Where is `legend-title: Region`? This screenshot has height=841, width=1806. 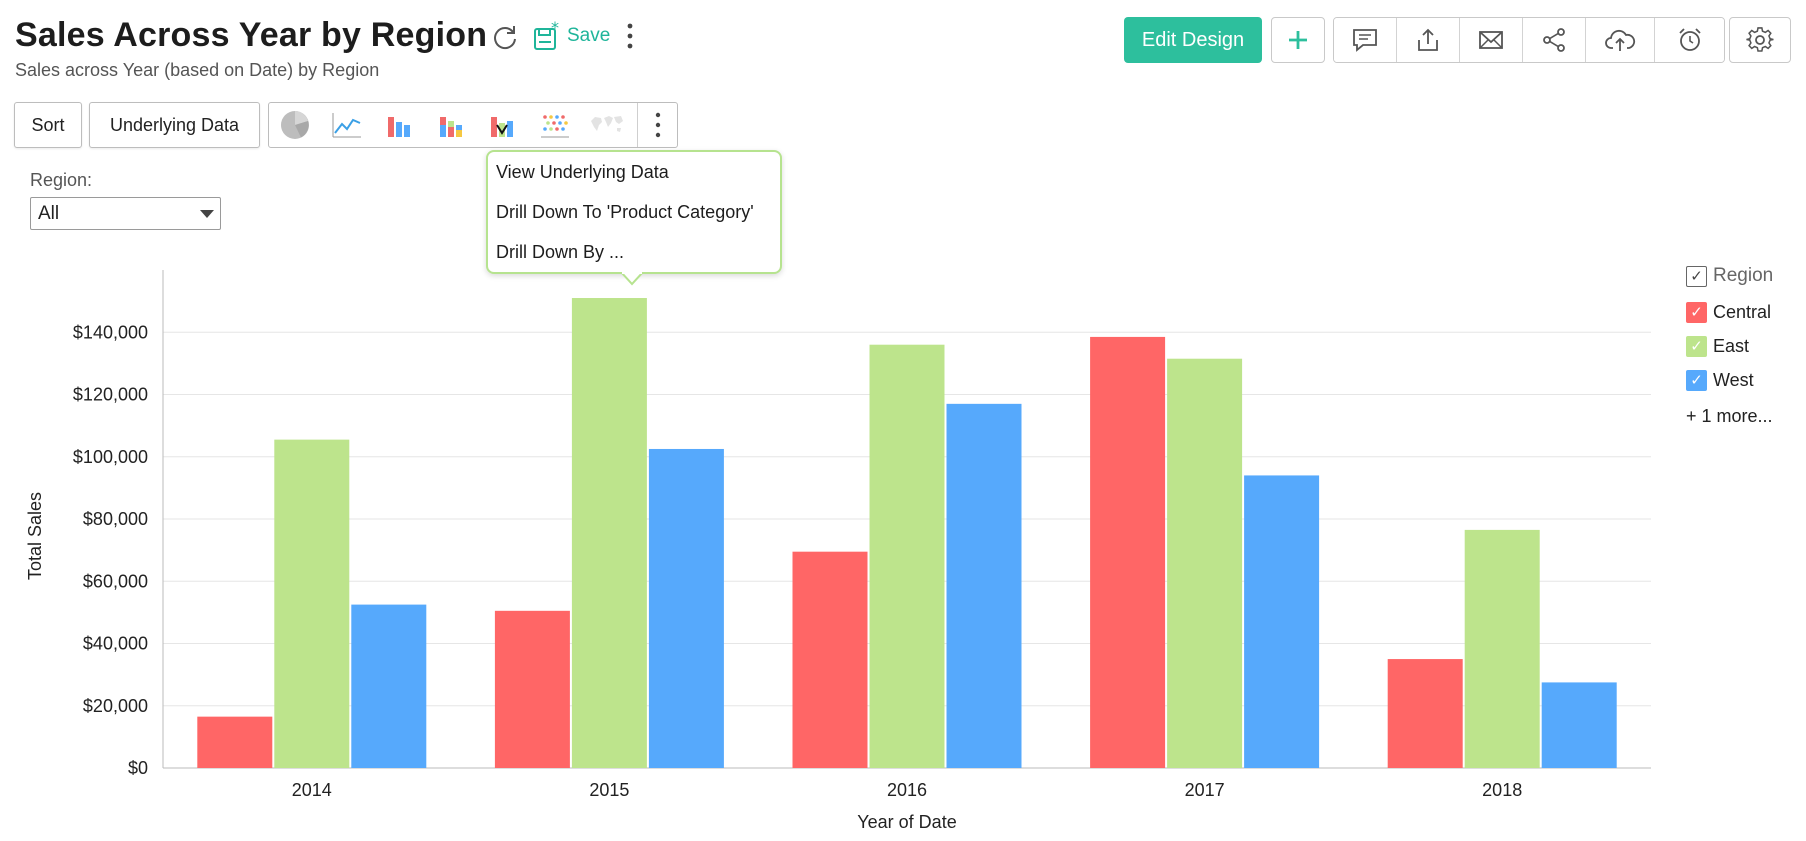
legend-title: Region is located at coordinates (1743, 275).